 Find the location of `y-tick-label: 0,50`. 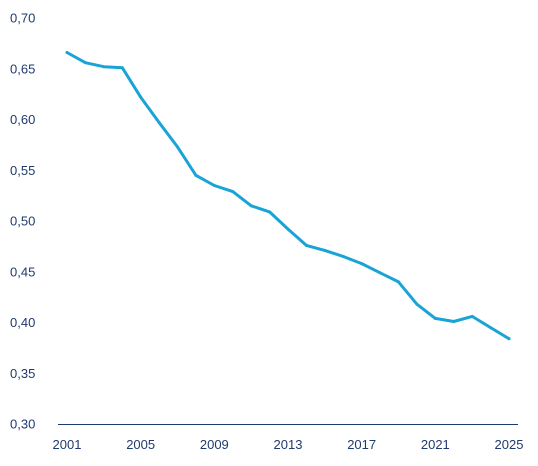

y-tick-label: 0,50 is located at coordinates (22, 221).